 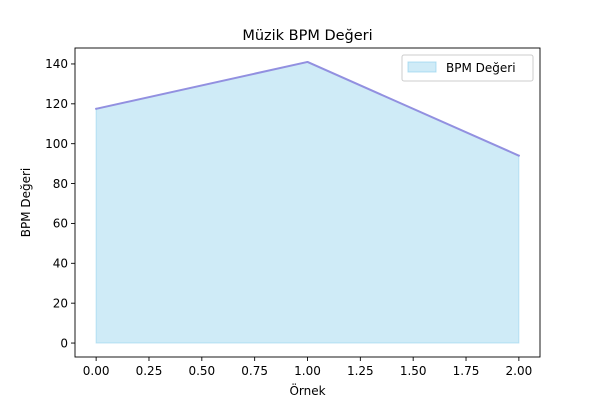 I want to click on y-tick-label: 60, so click(x=60, y=224).